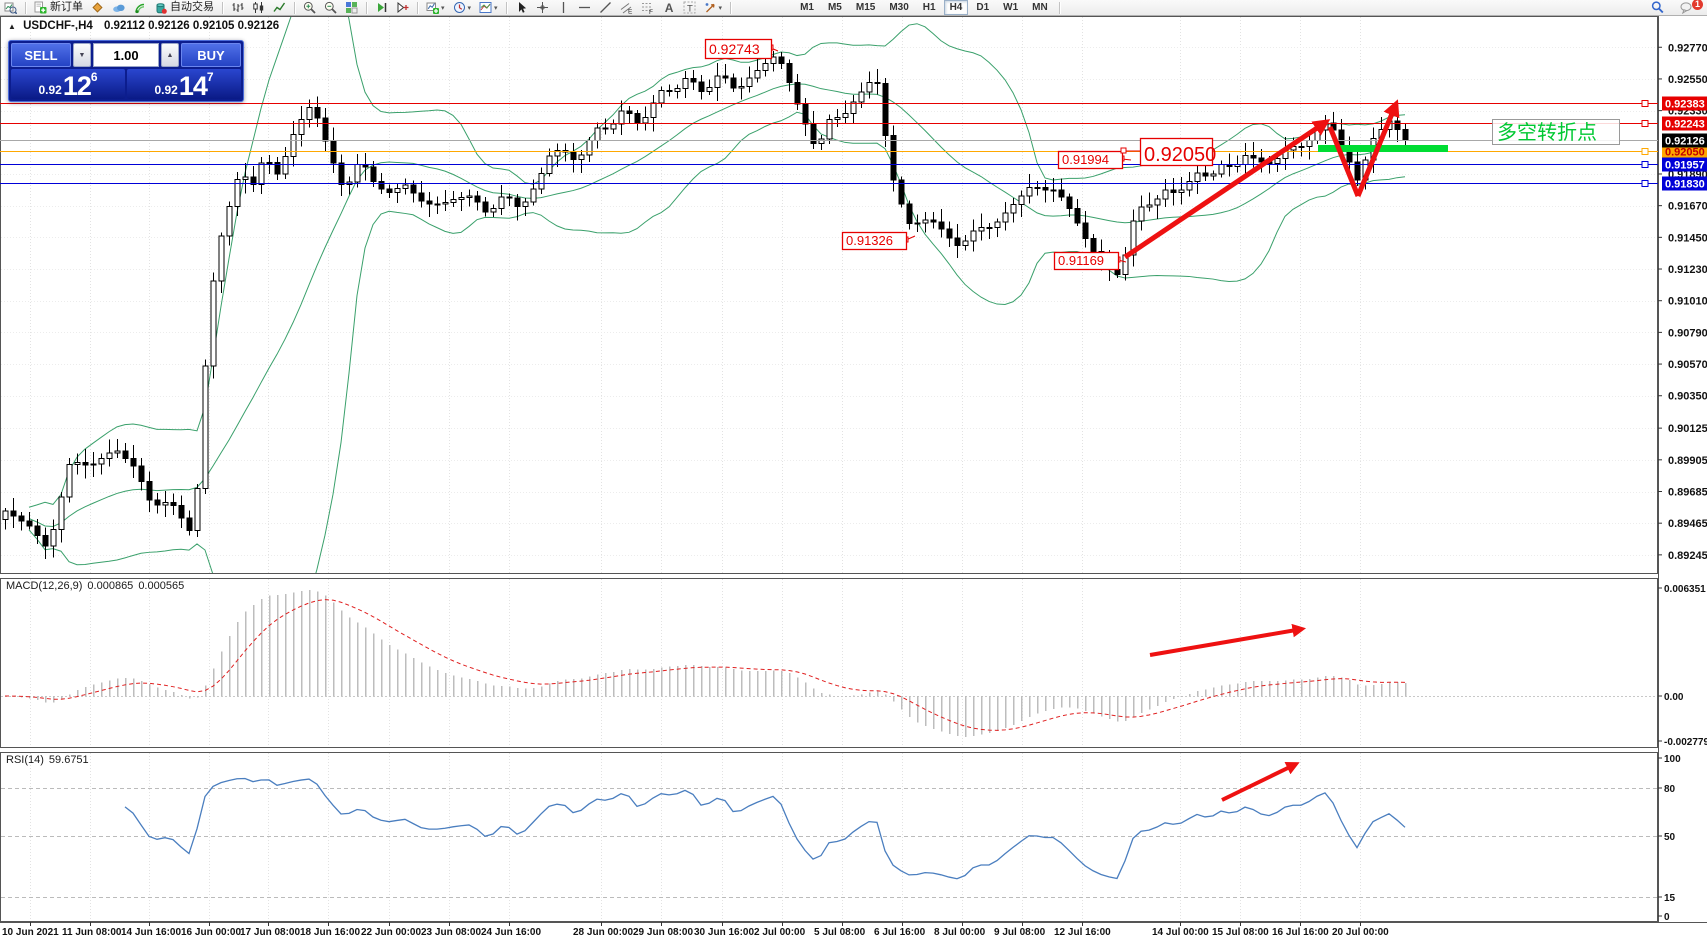 The width and height of the screenshot is (1707, 941). Describe the element at coordinates (462, 7) in the screenshot. I see `periods-menu-button: ▾` at that location.